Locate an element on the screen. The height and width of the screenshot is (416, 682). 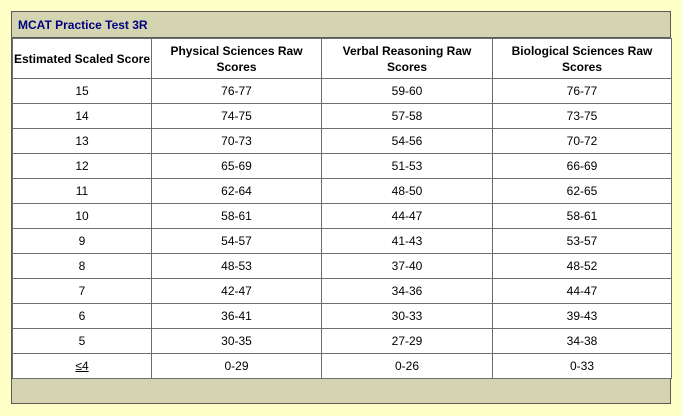
cell-verbal-reasoning: 54-56 is located at coordinates (407, 141).